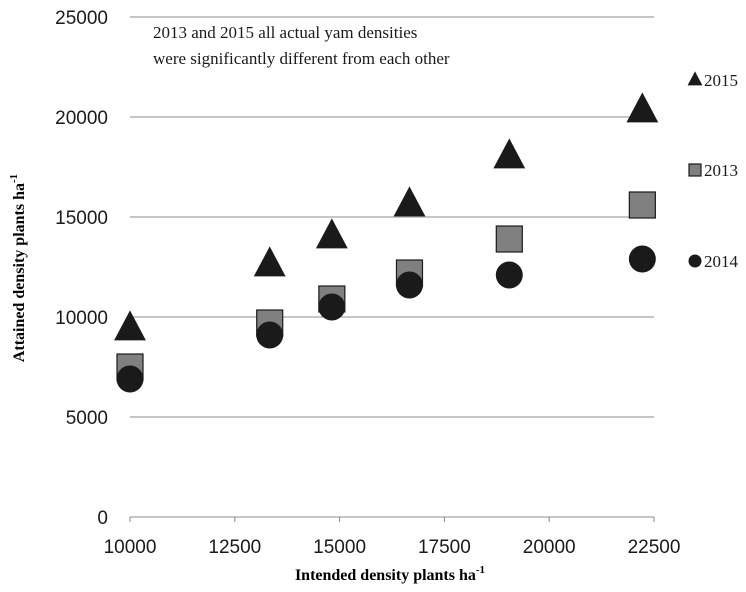 The width and height of the screenshot is (746, 592). I want to click on y-tick-label-2: 10000, so click(81, 318).